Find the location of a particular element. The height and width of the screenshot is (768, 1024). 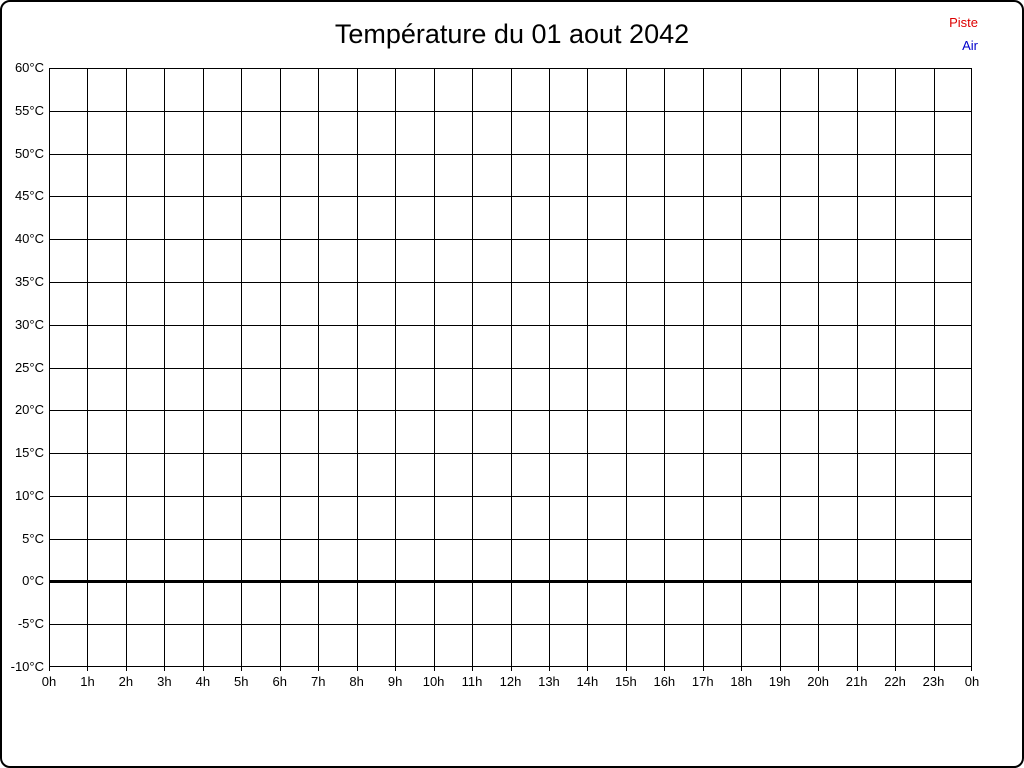

x-axis-label: 13h is located at coordinates (549, 681).